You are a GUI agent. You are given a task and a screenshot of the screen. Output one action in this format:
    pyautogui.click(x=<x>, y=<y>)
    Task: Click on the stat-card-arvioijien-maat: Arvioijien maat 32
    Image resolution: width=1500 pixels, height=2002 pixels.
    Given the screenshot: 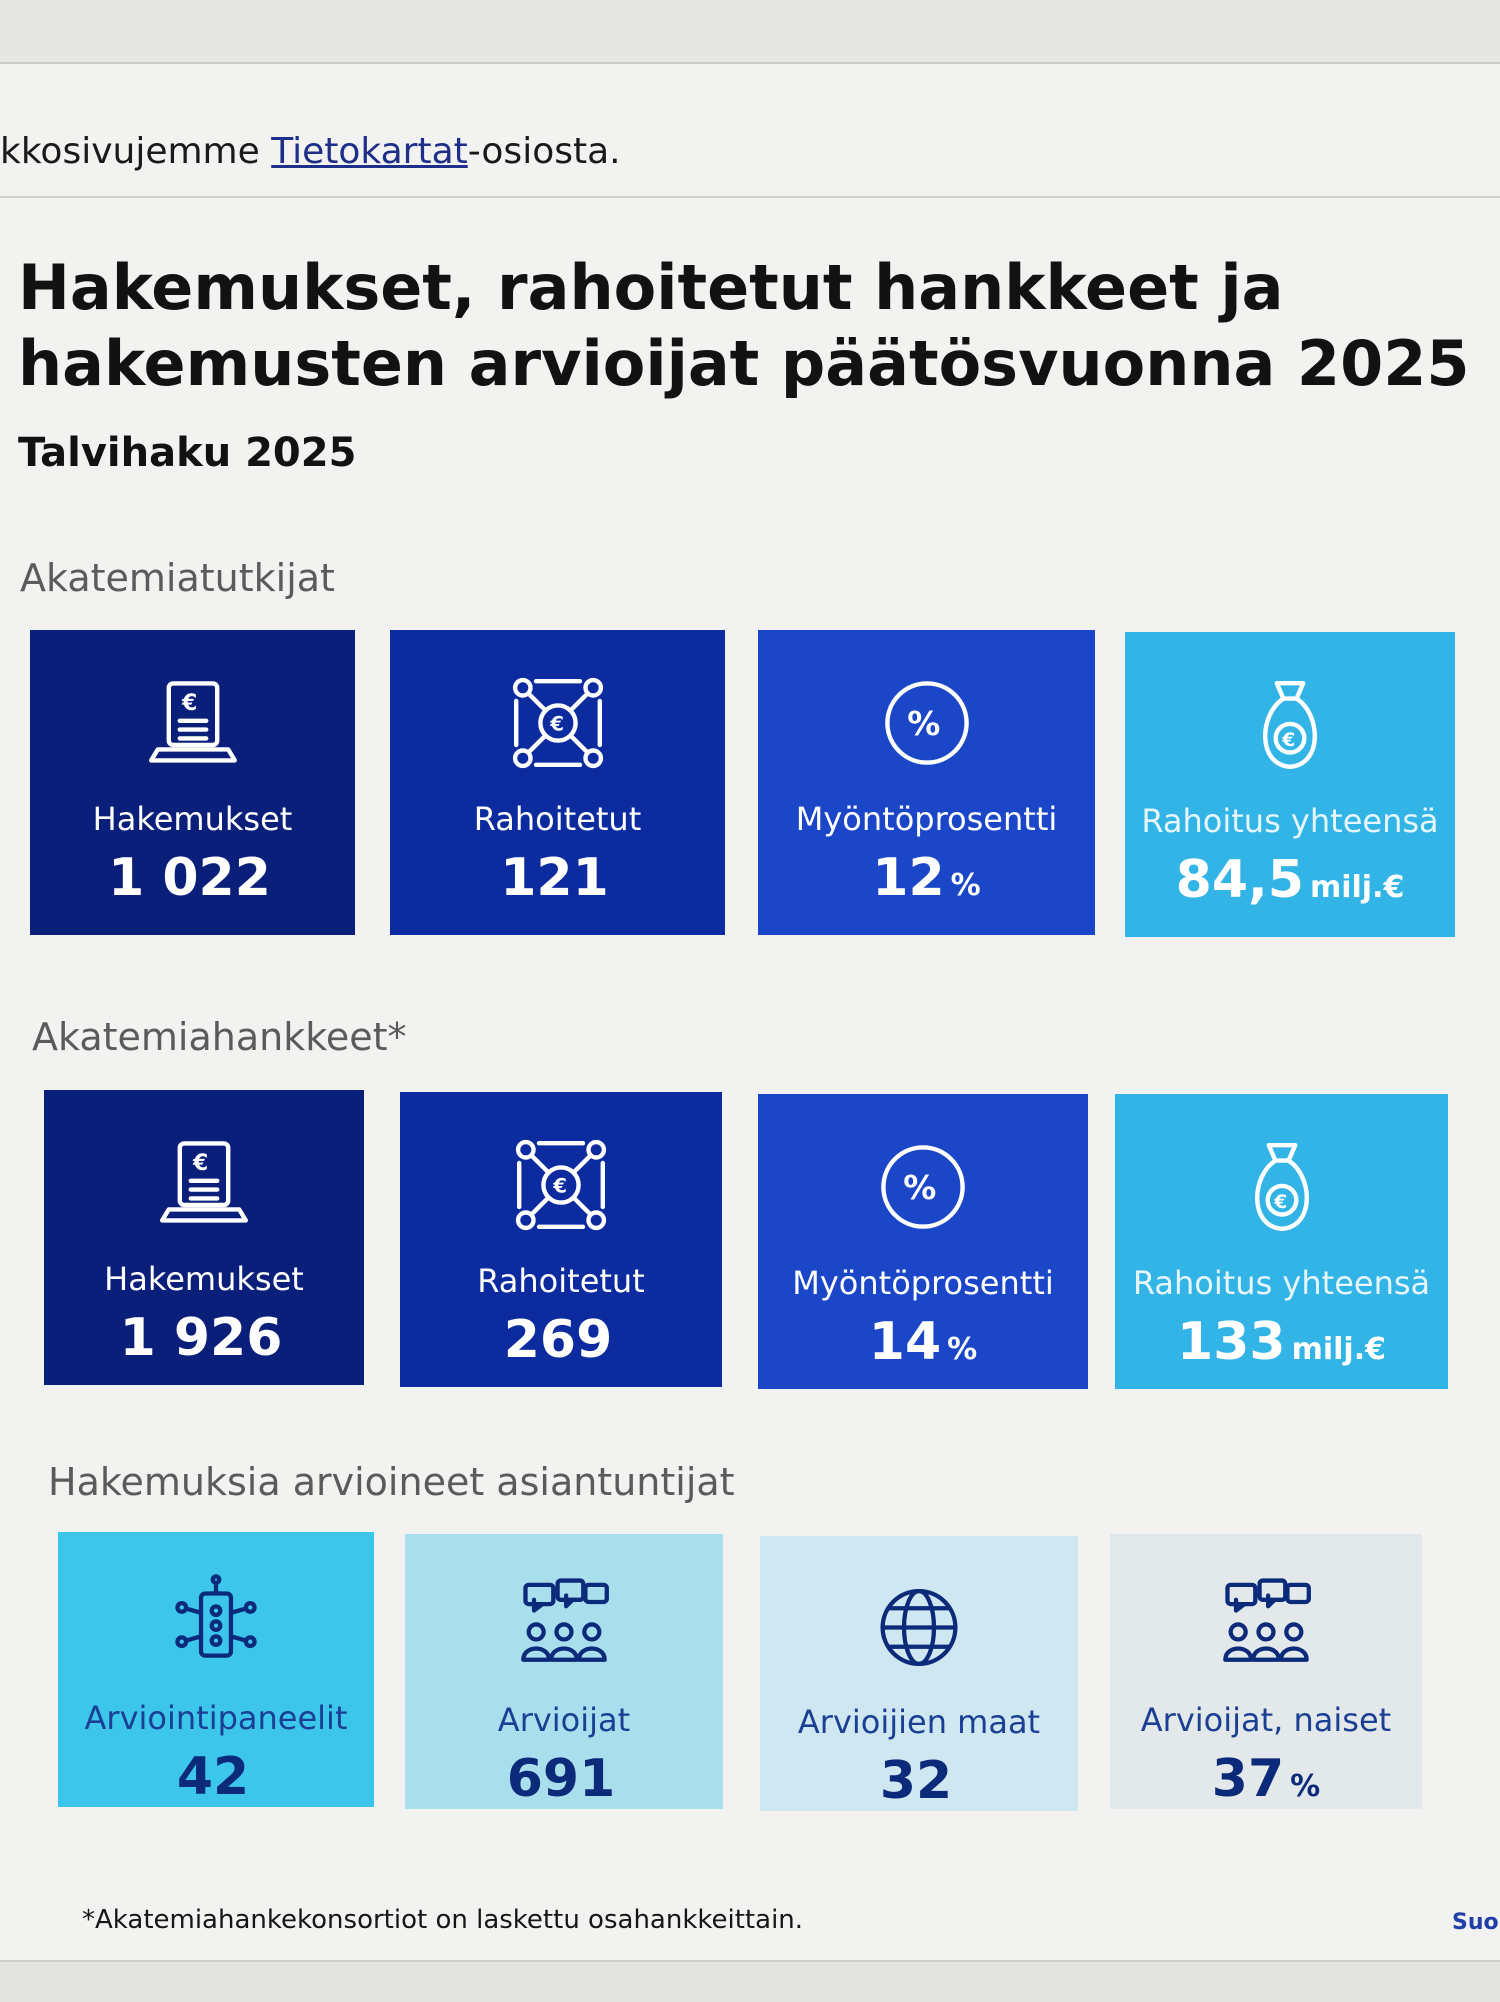 What is the action you would take?
    pyautogui.click(x=919, y=1673)
    